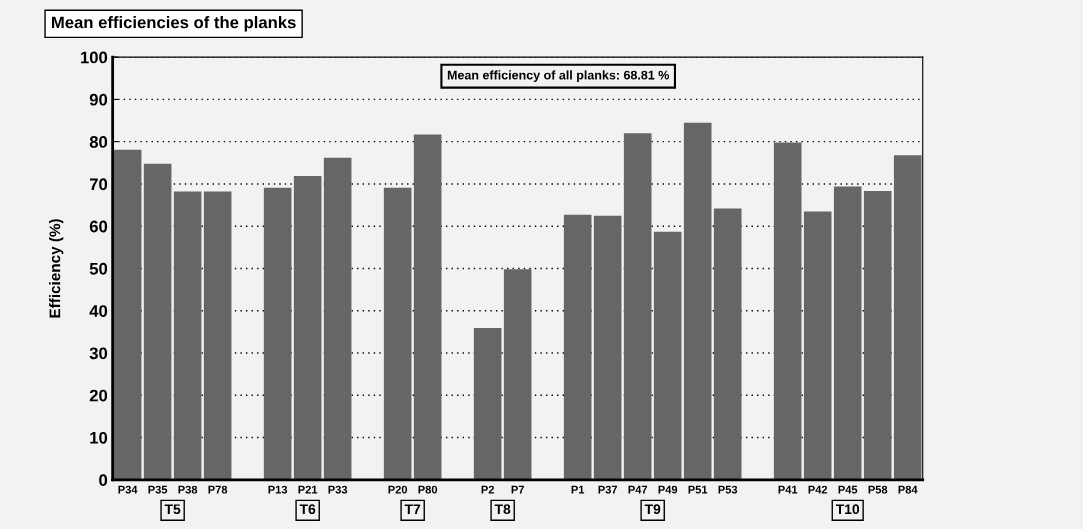 The image size is (1083, 529). Describe the element at coordinates (158, 489) in the screenshot. I see `x-tick-label: P35` at that location.